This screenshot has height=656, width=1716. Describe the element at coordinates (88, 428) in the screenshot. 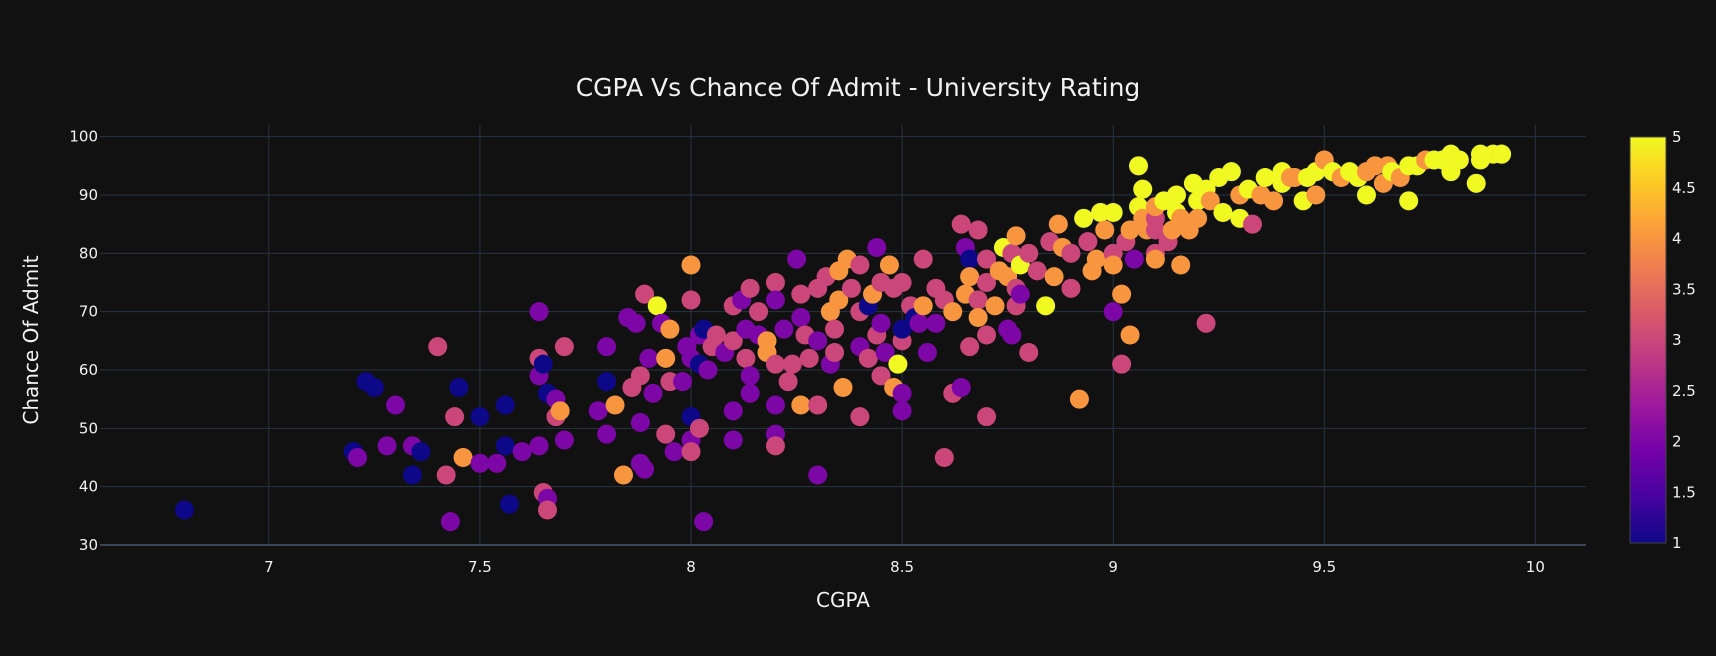

I see `y-tick-label: 50` at that location.